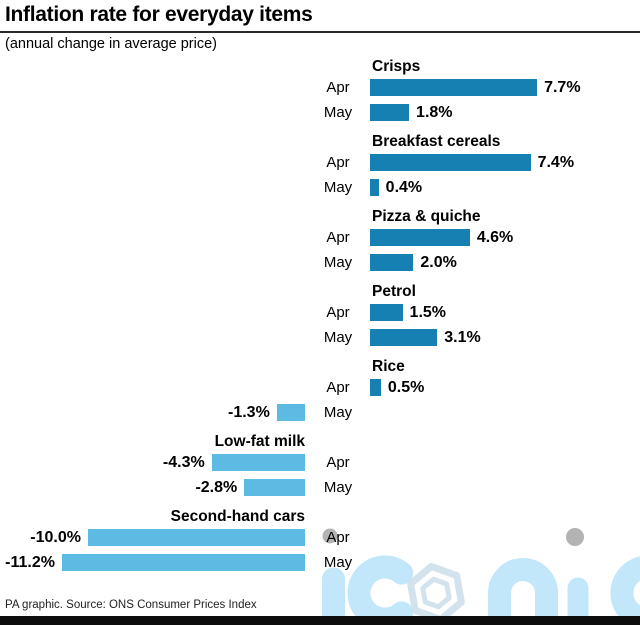  What do you see at coordinates (183, 462) in the screenshot?
I see `value-label: -4.3%` at bounding box center [183, 462].